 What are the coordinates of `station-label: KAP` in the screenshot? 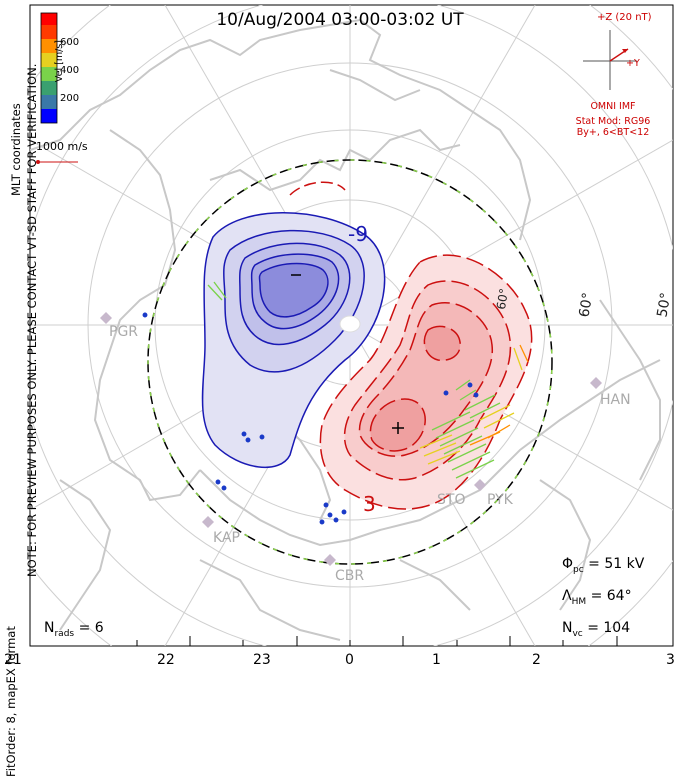 It's located at (226, 538).